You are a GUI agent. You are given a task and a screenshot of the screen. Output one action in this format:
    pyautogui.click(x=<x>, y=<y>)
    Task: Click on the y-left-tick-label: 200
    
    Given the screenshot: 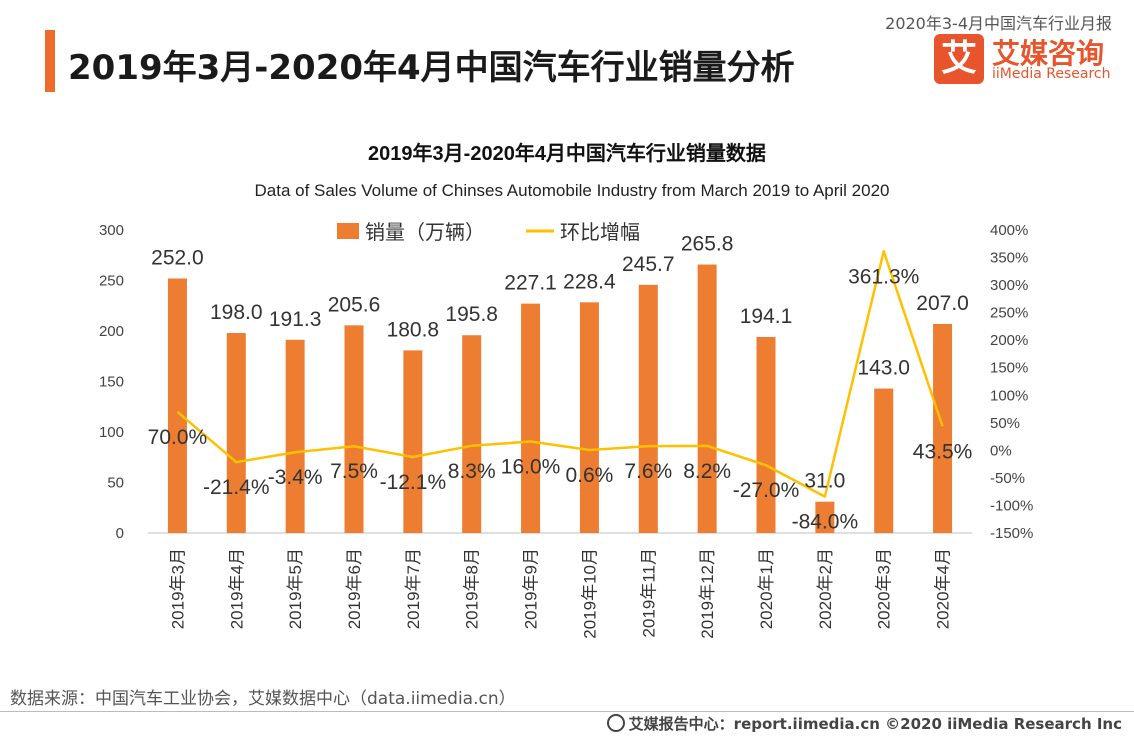 What is the action you would take?
    pyautogui.click(x=111, y=331)
    